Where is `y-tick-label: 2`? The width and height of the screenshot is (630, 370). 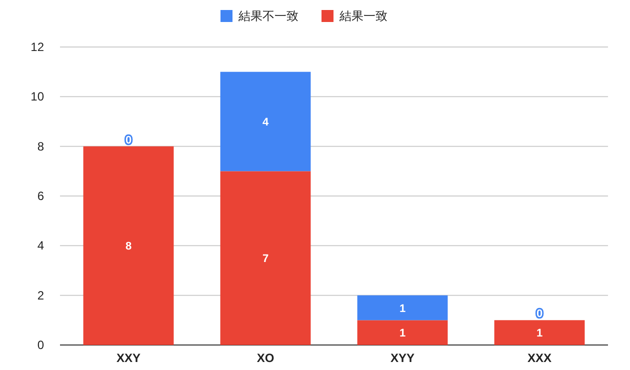 y-tick-label: 2 is located at coordinates (40, 295).